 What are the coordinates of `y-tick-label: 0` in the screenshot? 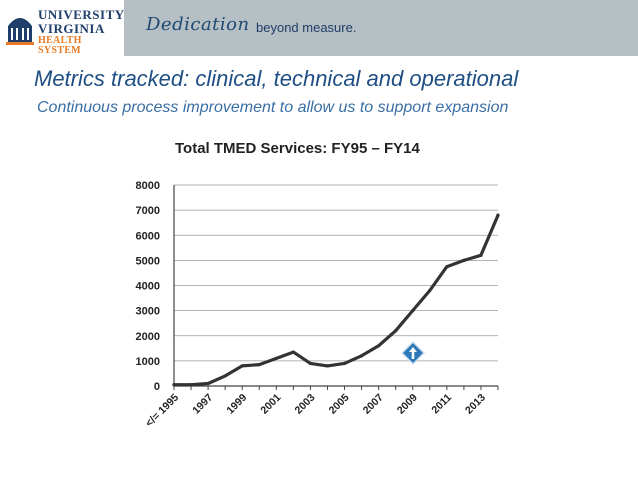 It's located at (157, 387).